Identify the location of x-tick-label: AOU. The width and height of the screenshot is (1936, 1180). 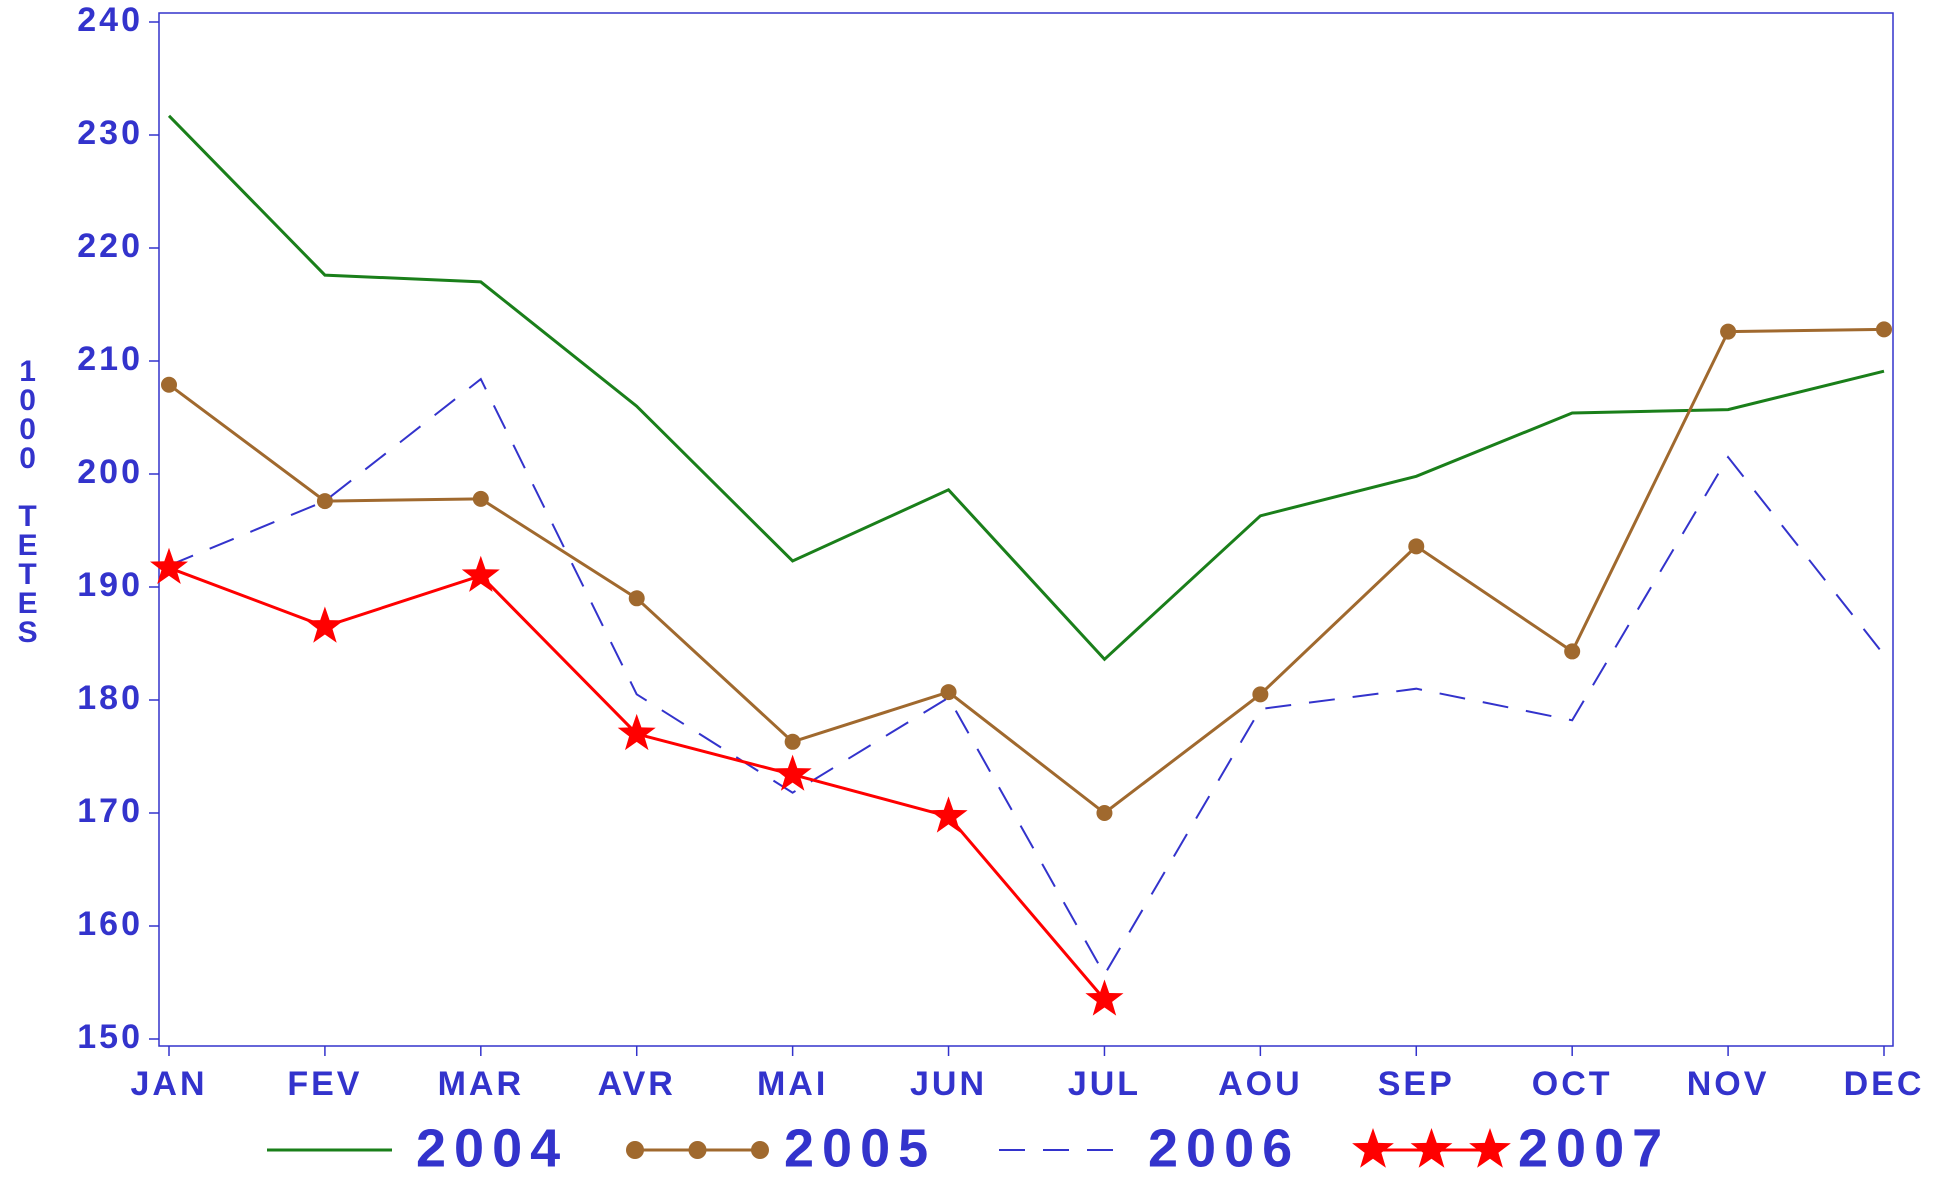
(1260, 1084).